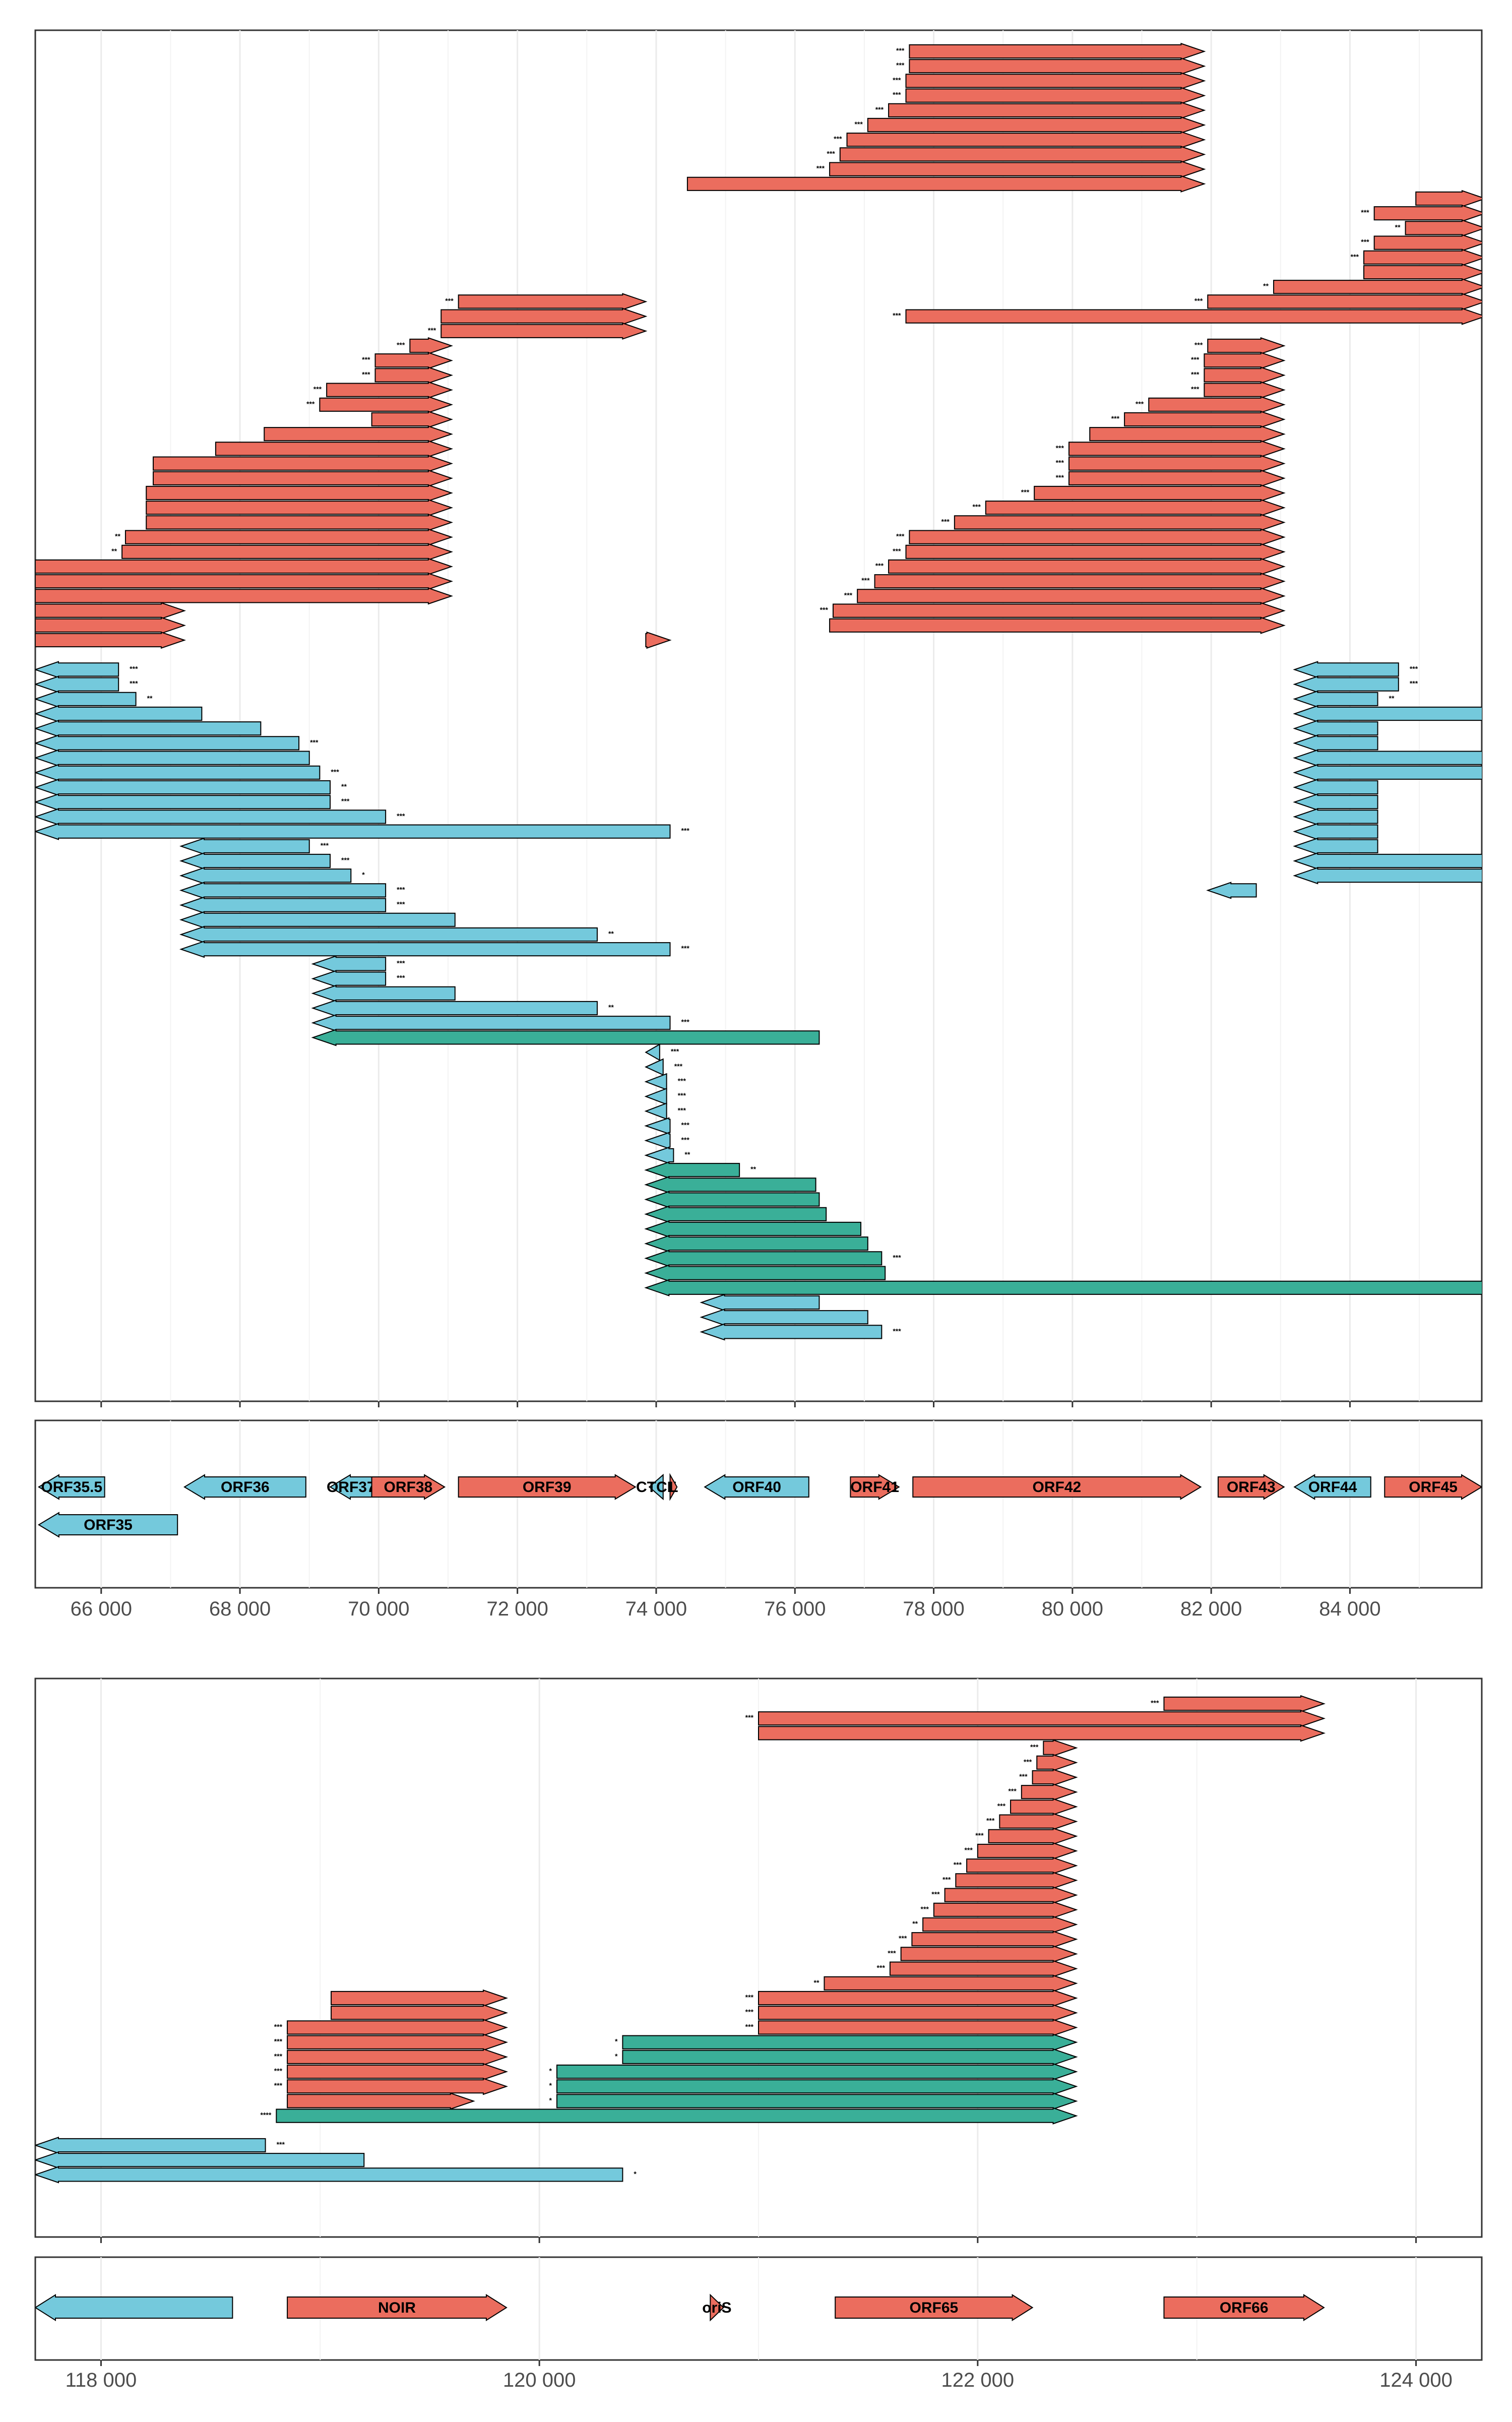  What do you see at coordinates (759, 1504) in the screenshot?
I see `gene-track-frame` at bounding box center [759, 1504].